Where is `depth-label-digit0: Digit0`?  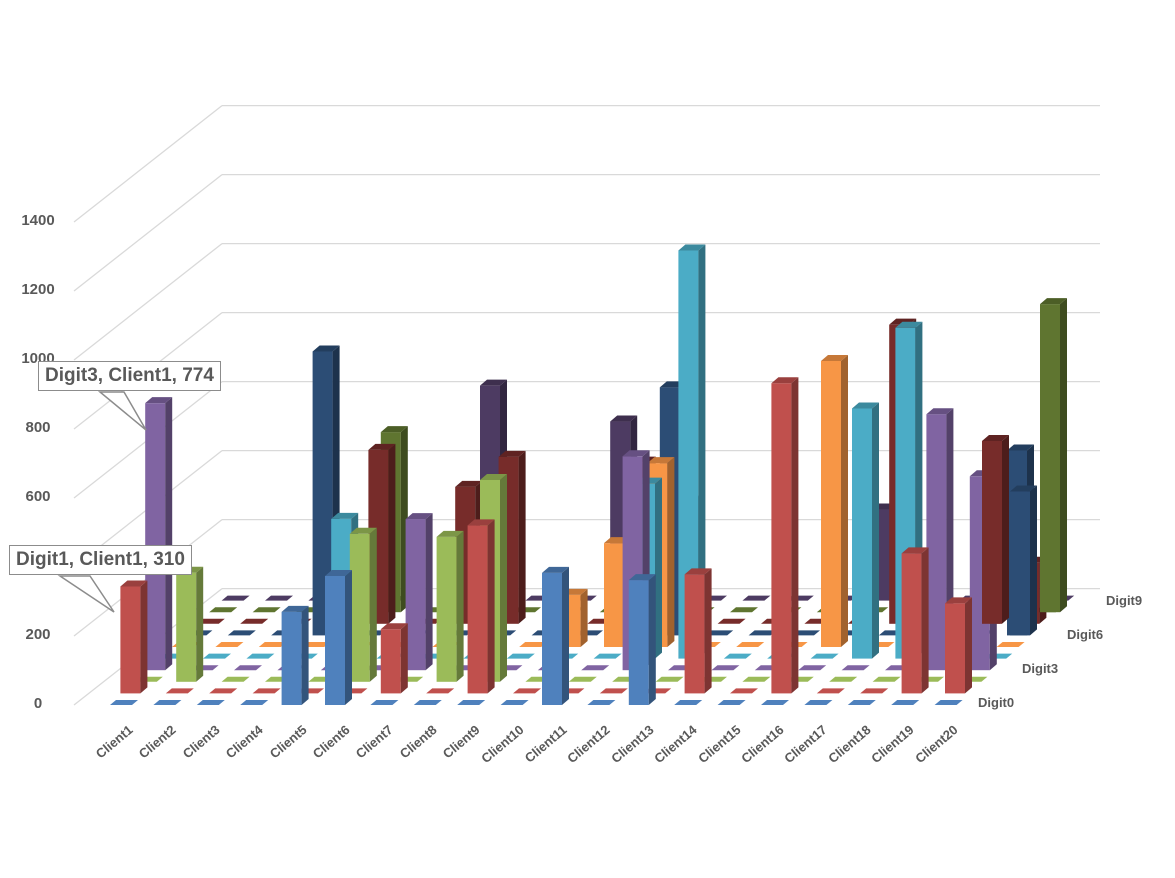 depth-label-digit0: Digit0 is located at coordinates (996, 702).